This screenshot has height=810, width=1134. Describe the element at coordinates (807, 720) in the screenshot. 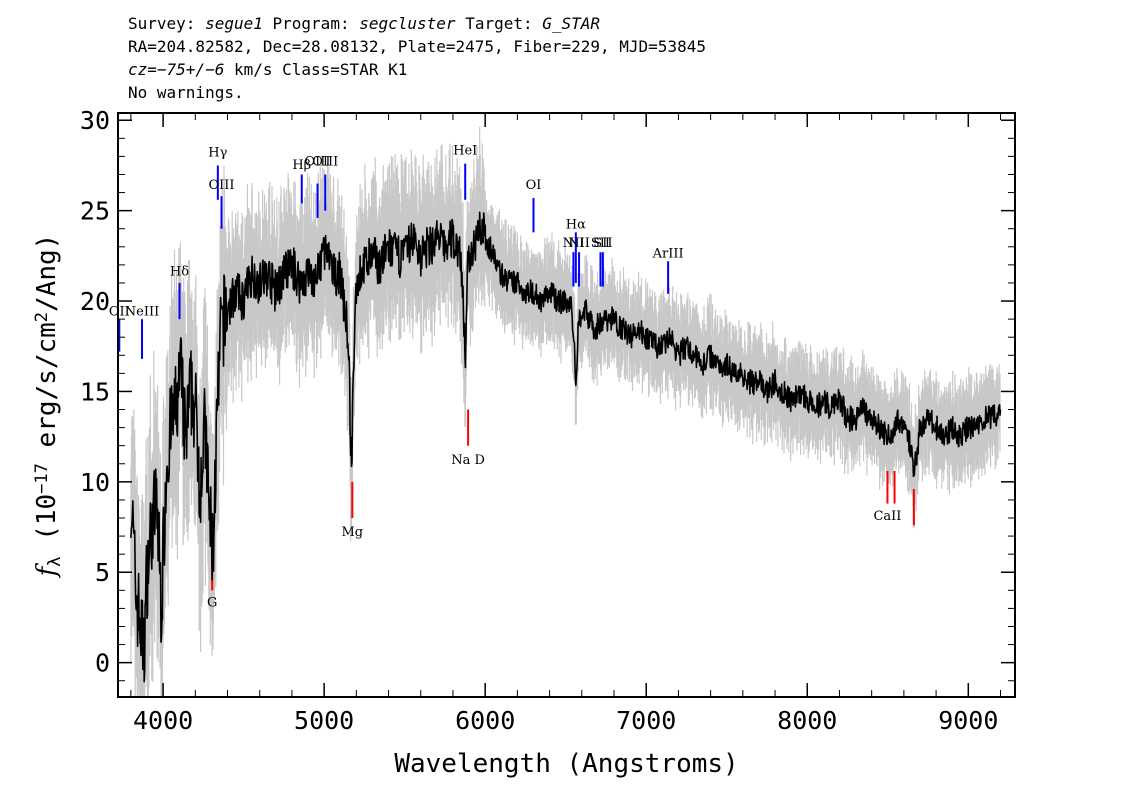

I see `x-tick-label: 8000` at that location.